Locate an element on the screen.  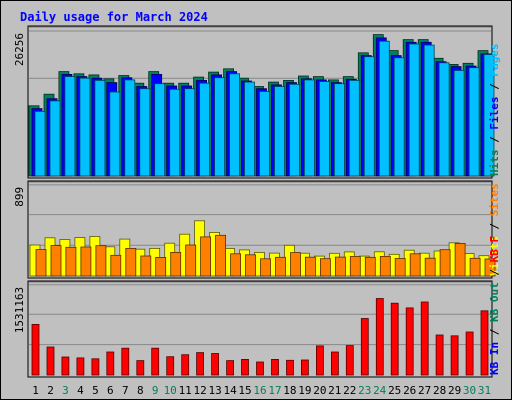
legend-item: Files is located at coordinates (494, 113).